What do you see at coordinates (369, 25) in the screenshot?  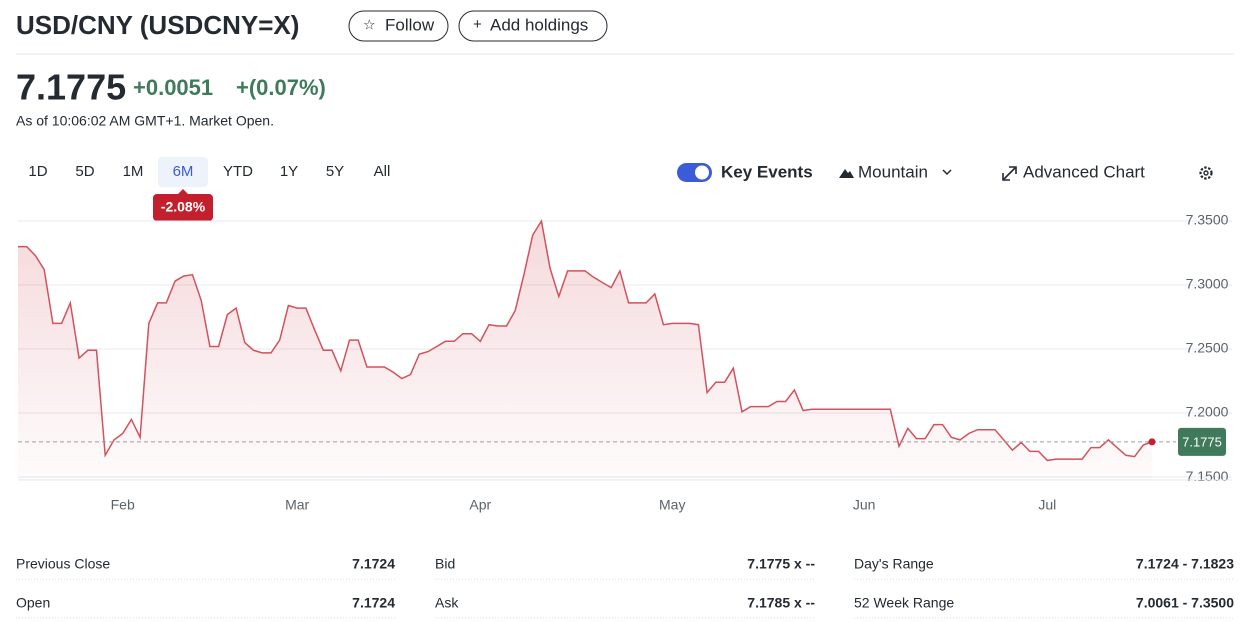 I see `star-icon: ☆` at bounding box center [369, 25].